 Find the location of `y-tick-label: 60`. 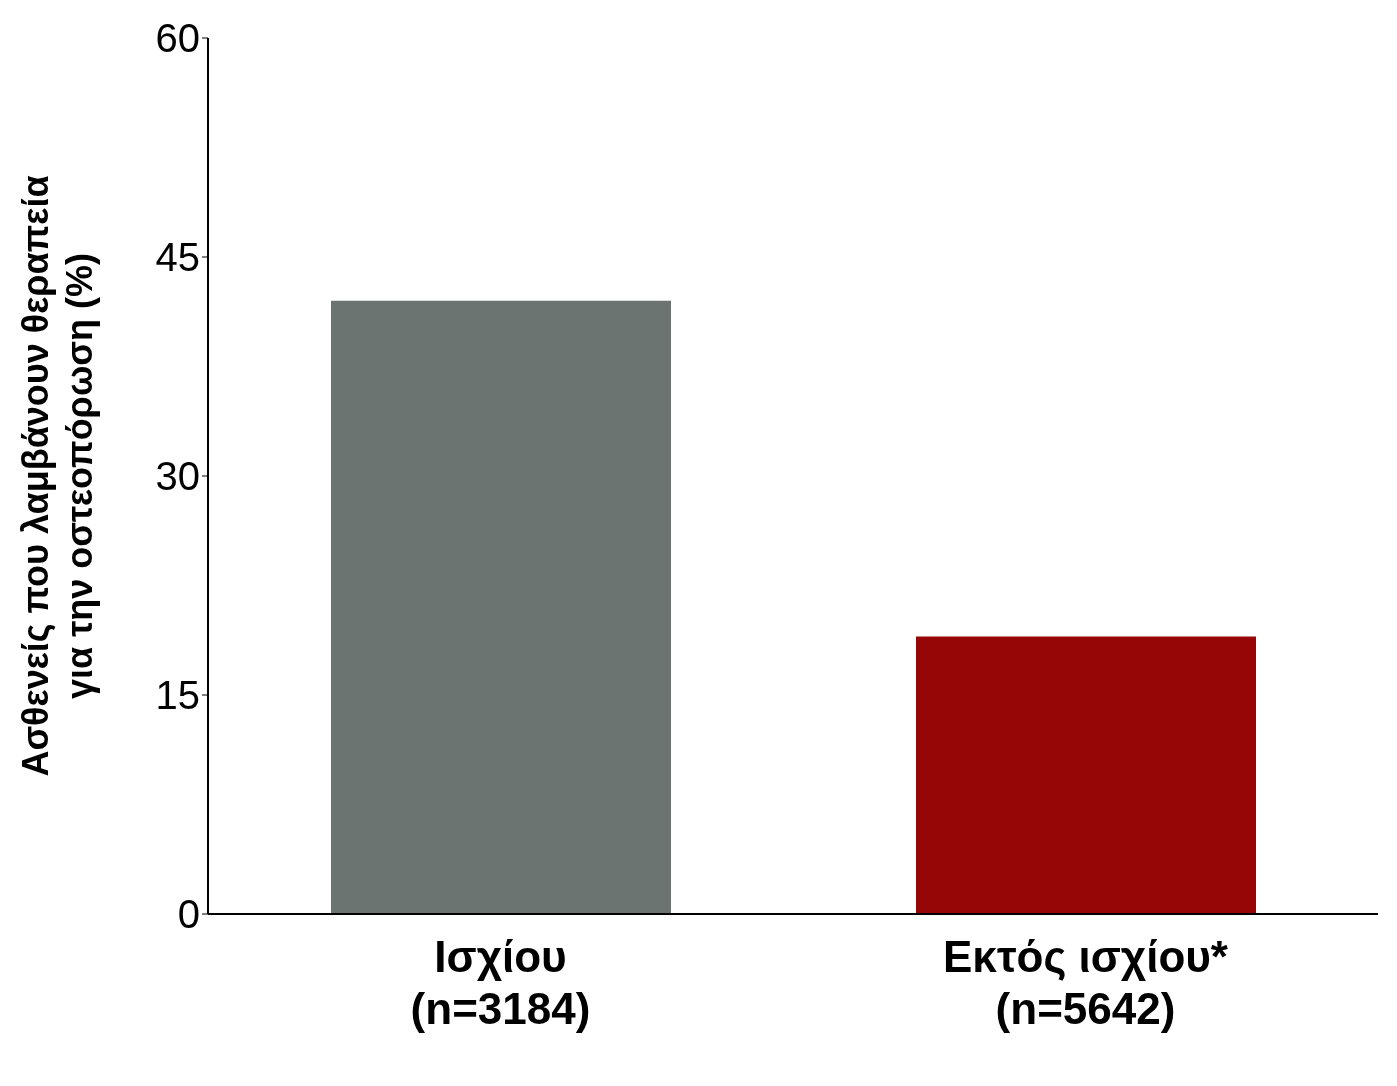

y-tick-label: 60 is located at coordinates (177, 38).